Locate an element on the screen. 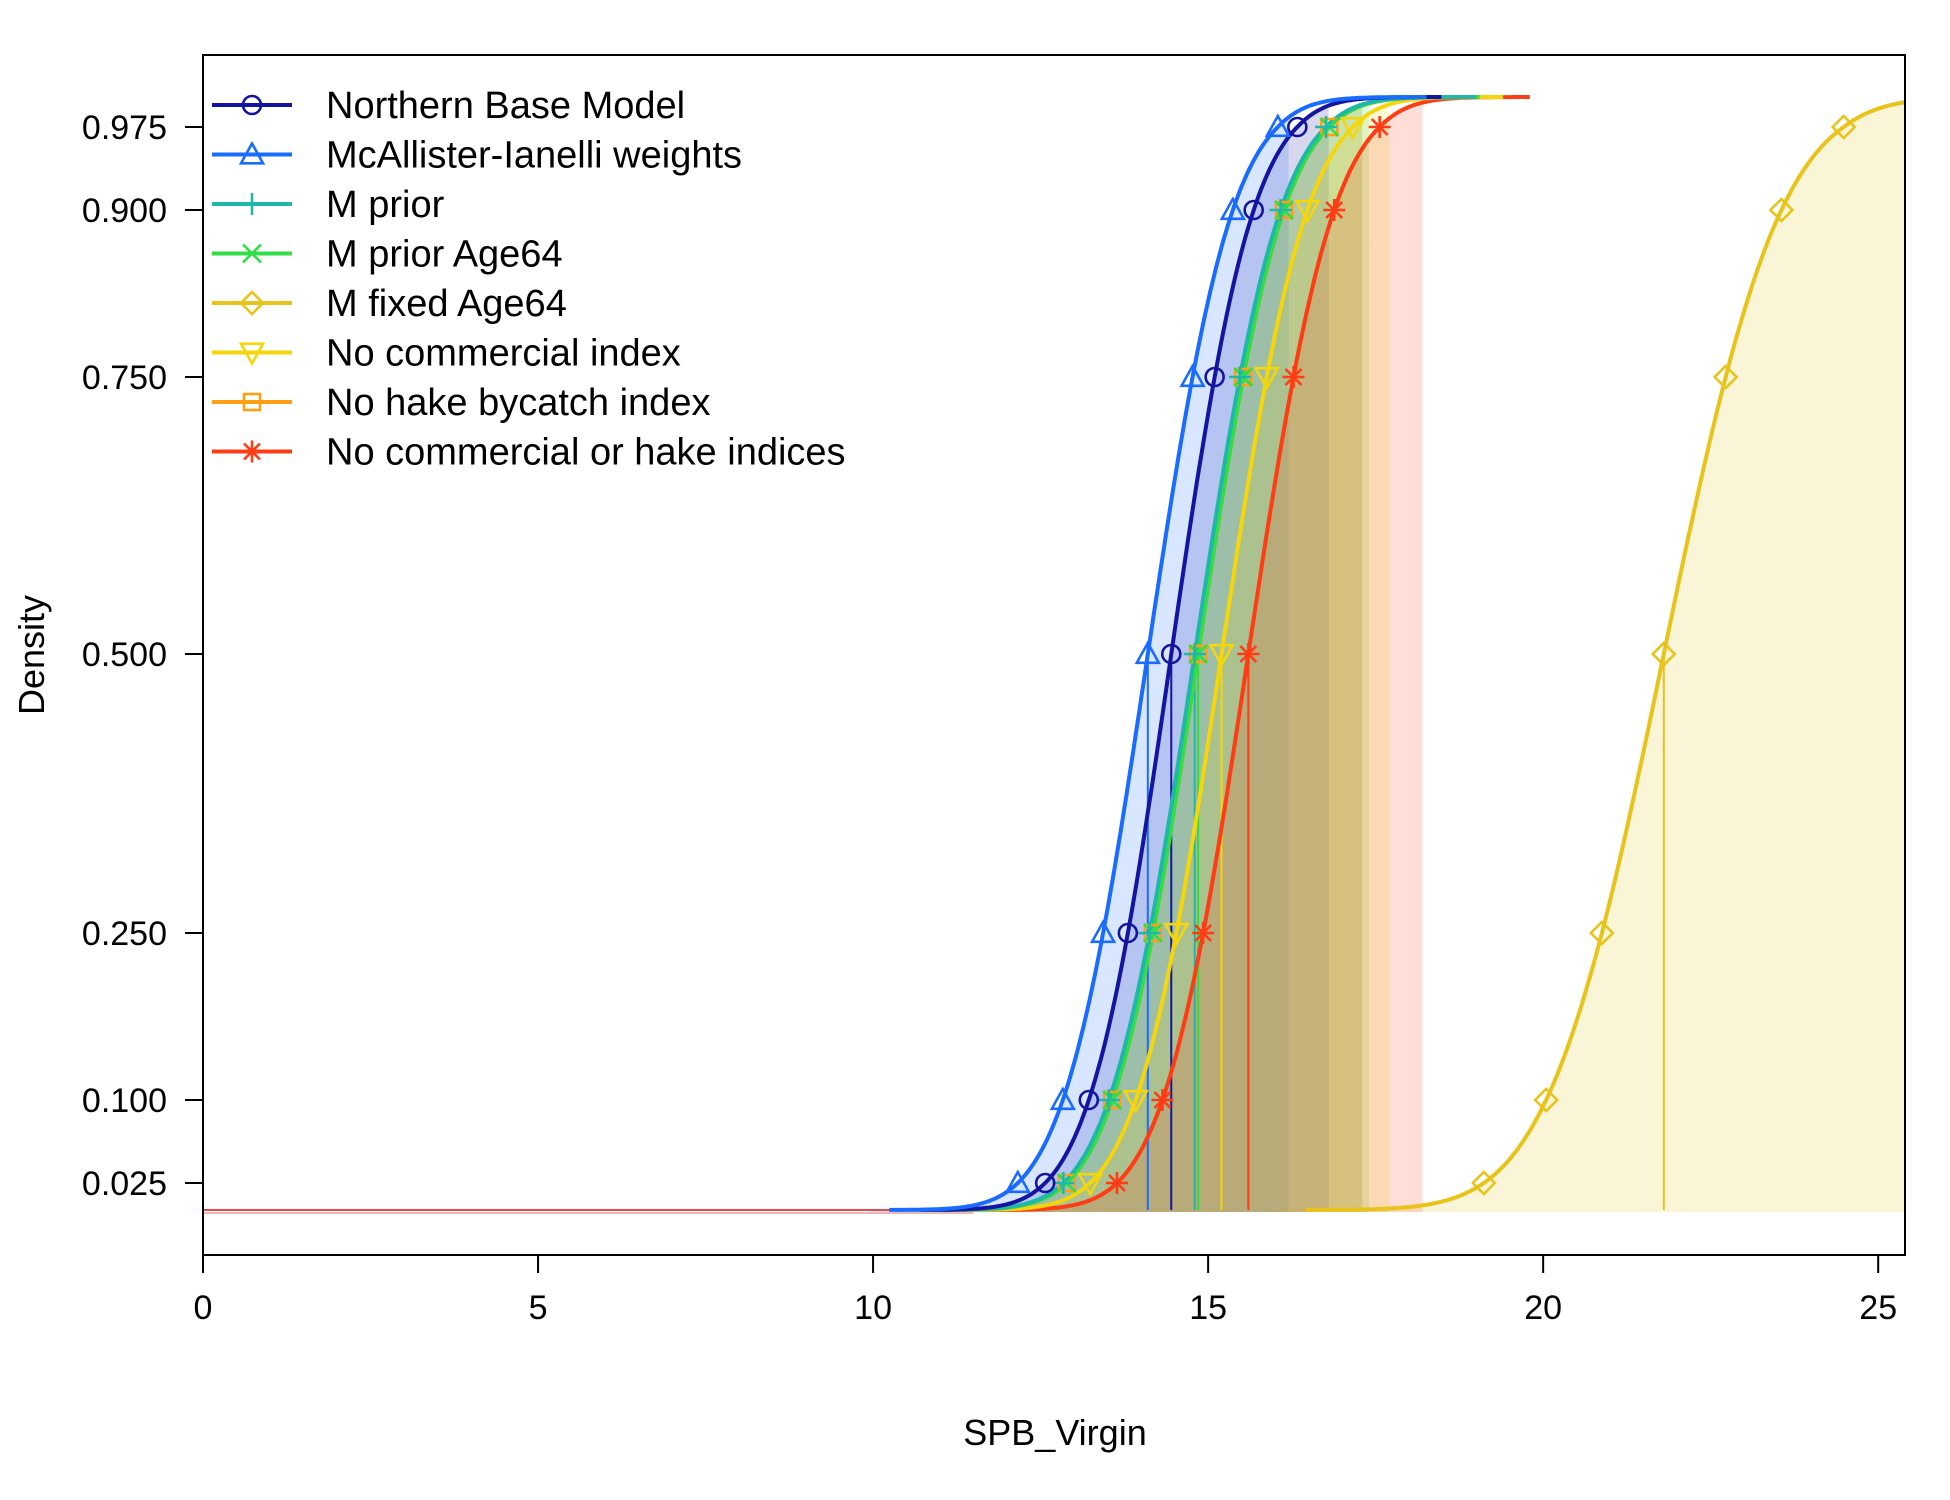 This screenshot has height=1500, width=1950. y-tick-label: 0.025 is located at coordinates (124, 1184).